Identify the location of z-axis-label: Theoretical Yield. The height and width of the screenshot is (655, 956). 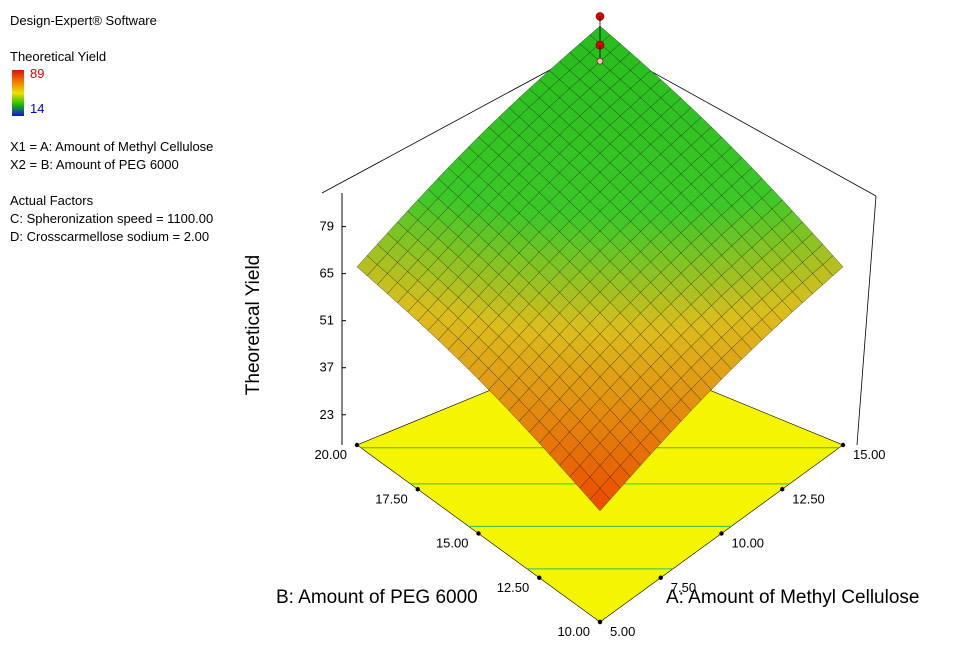
(253, 325).